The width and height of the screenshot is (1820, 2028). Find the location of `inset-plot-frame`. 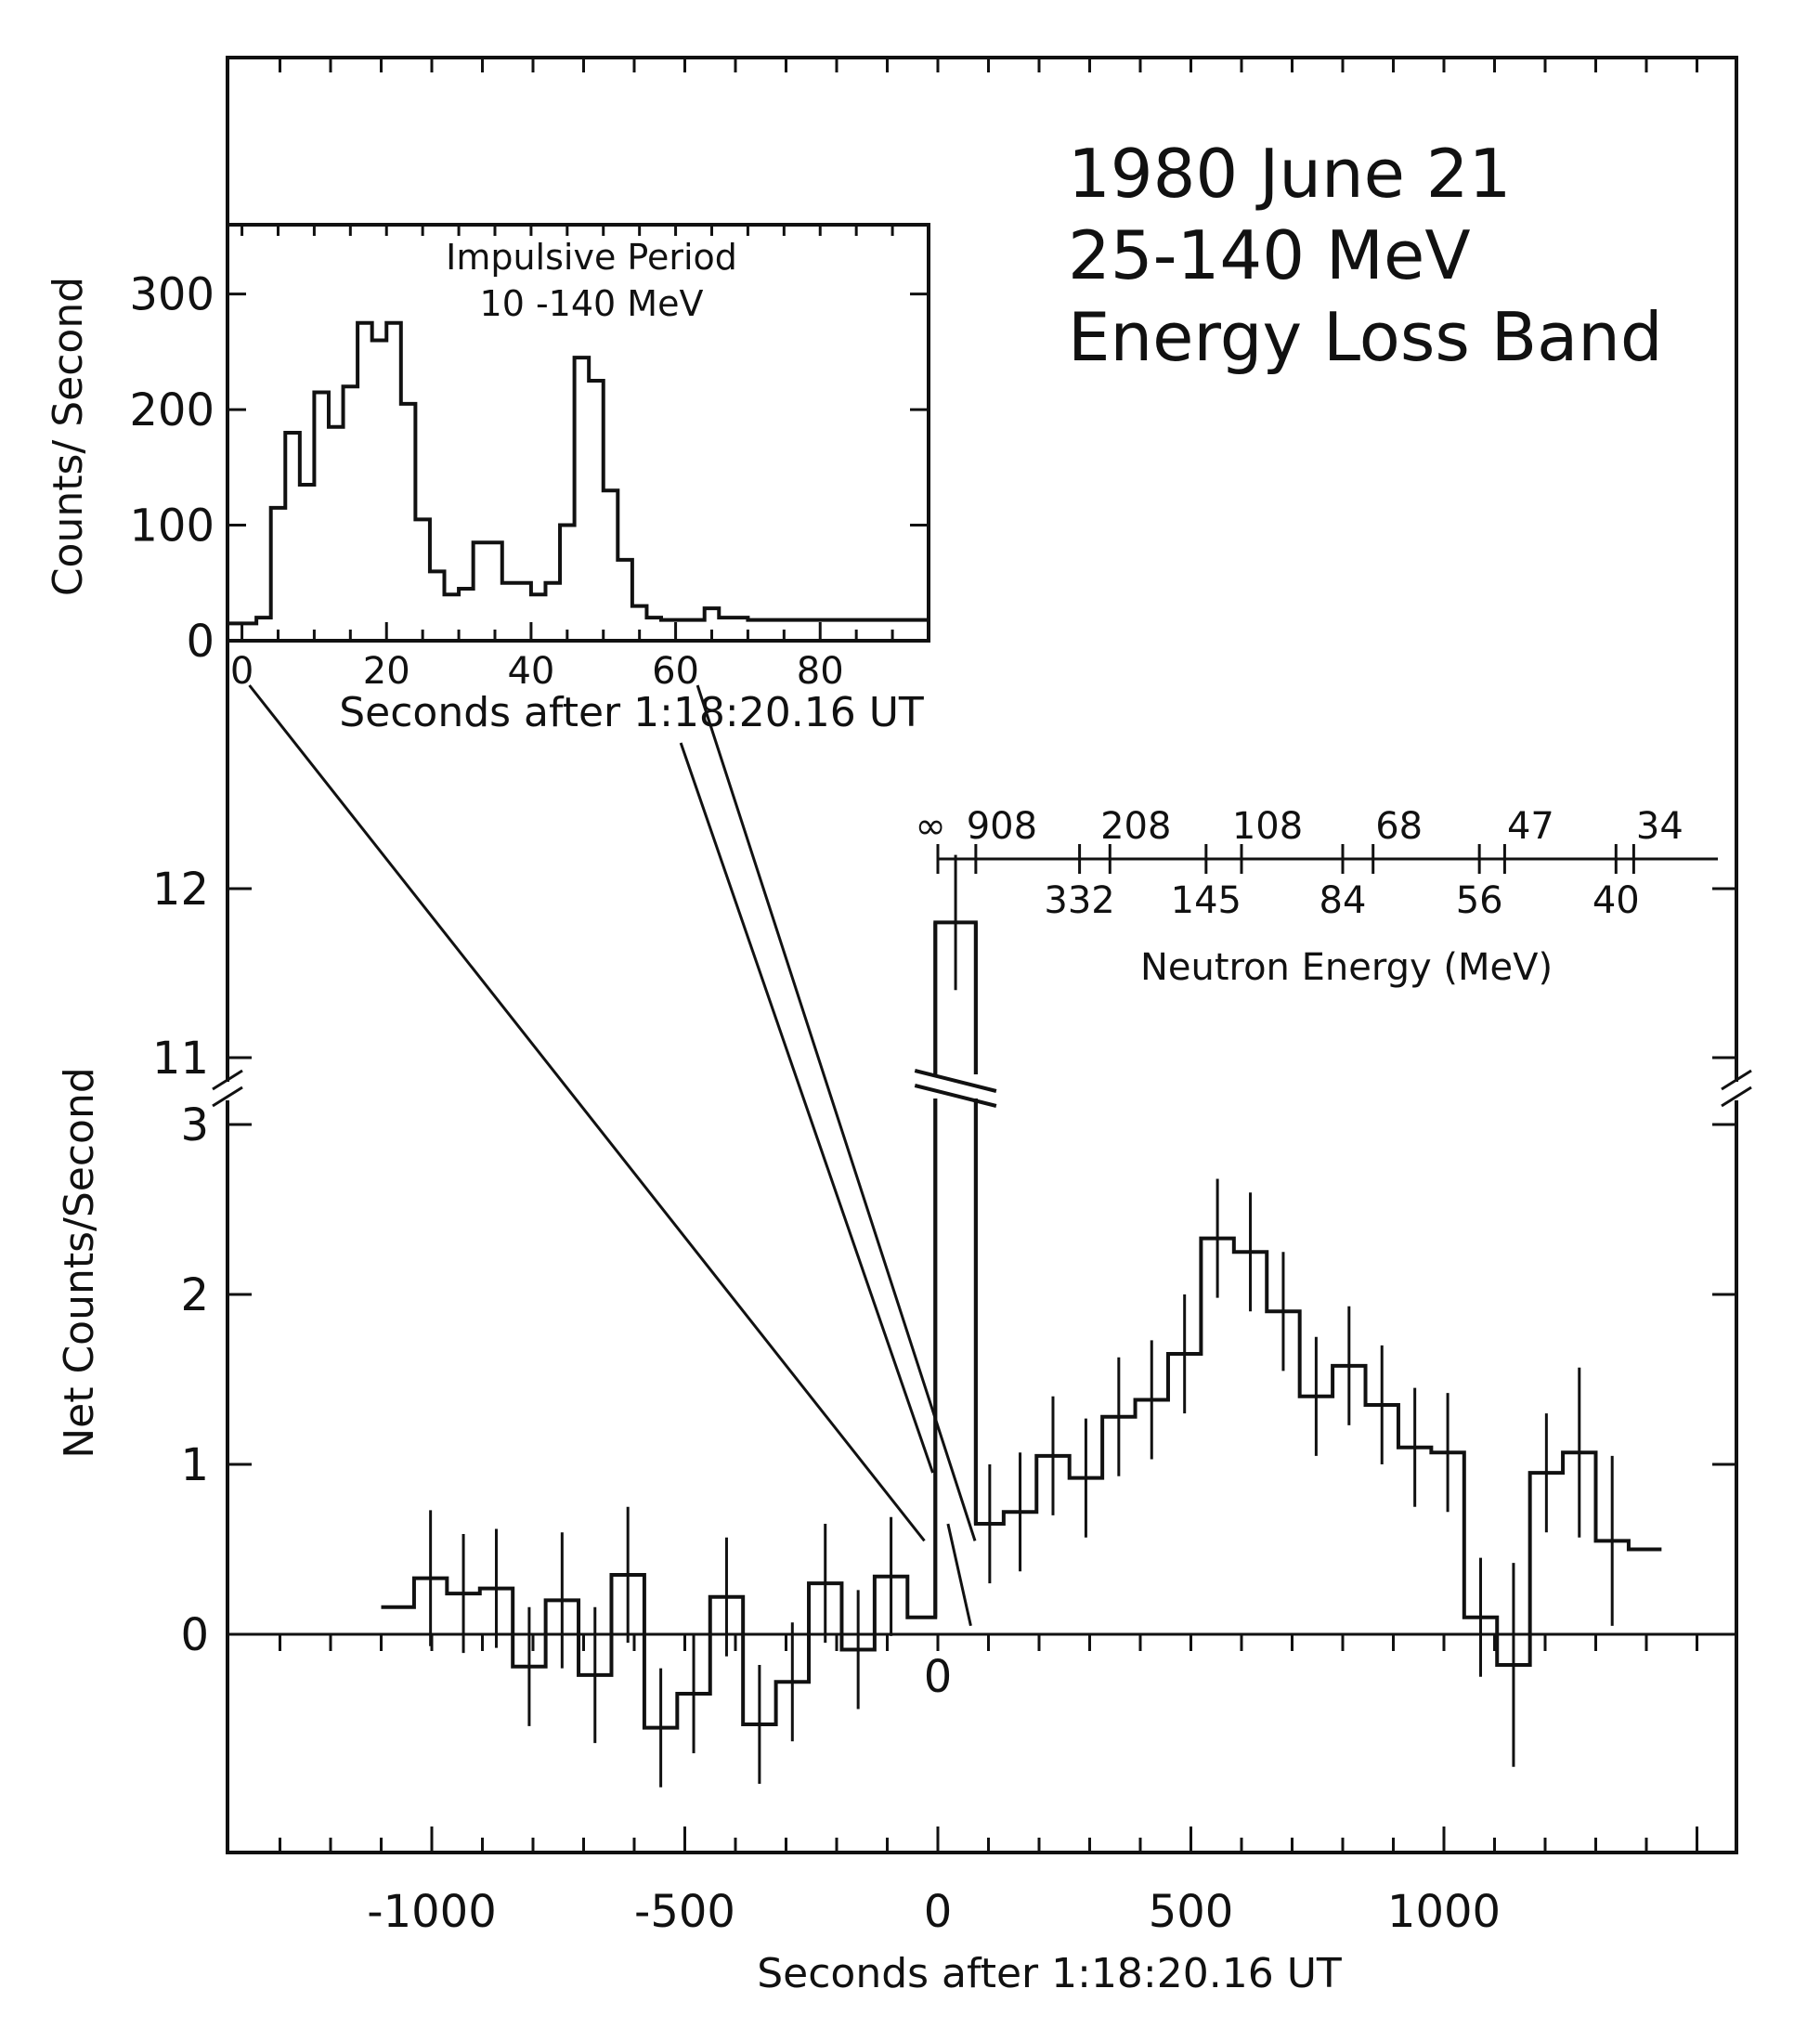

inset-plot-frame is located at coordinates (578, 433).